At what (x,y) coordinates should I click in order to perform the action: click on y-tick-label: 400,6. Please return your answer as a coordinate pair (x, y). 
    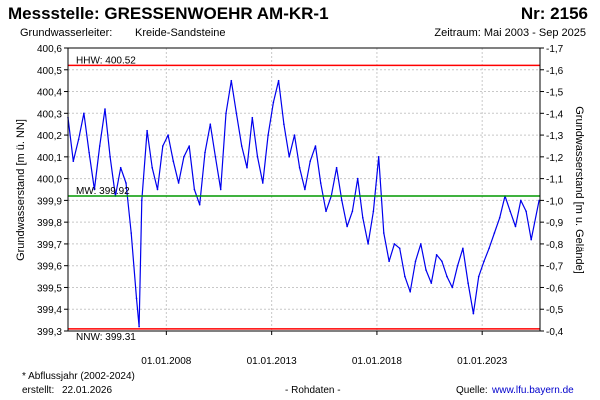
    Looking at the image, I should click on (49, 49).